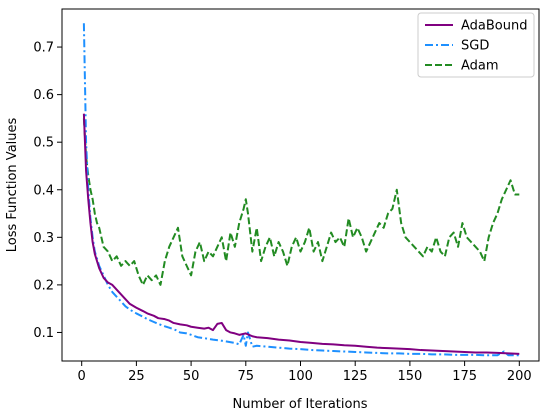 The height and width of the screenshot is (414, 550). I want to click on legend-label-sgd: SGD, so click(475, 46).